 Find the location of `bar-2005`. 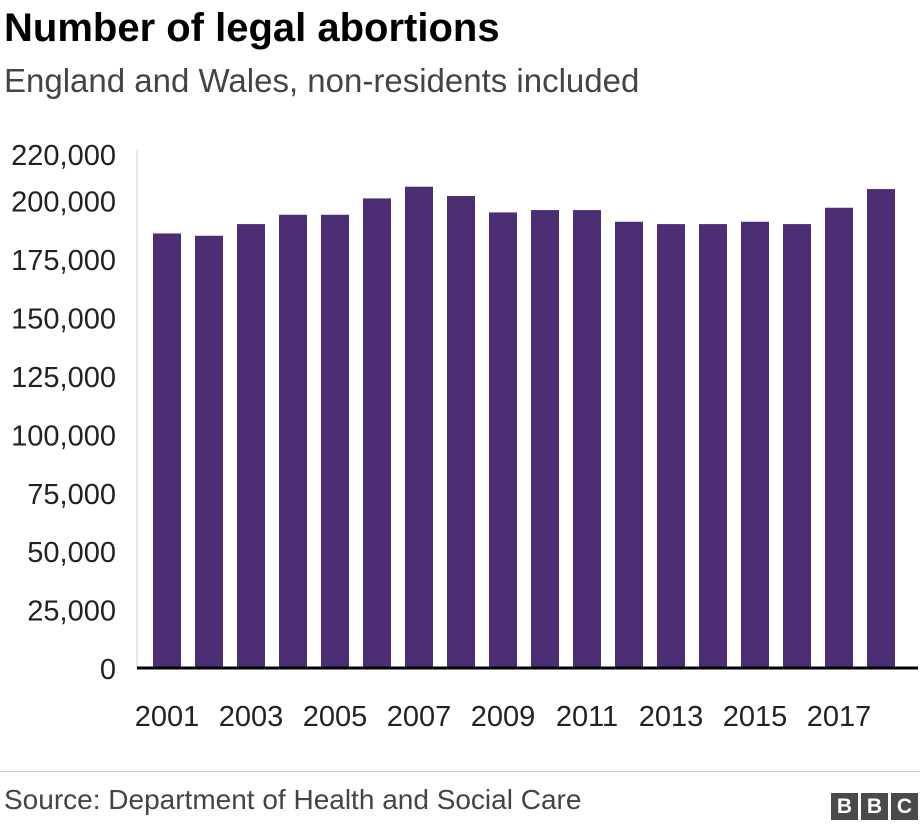

bar-2005 is located at coordinates (335, 441).